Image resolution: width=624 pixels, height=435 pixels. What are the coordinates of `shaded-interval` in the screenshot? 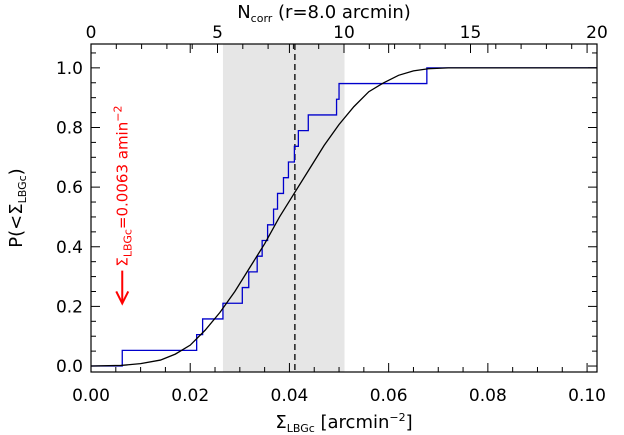 It's located at (283, 208).